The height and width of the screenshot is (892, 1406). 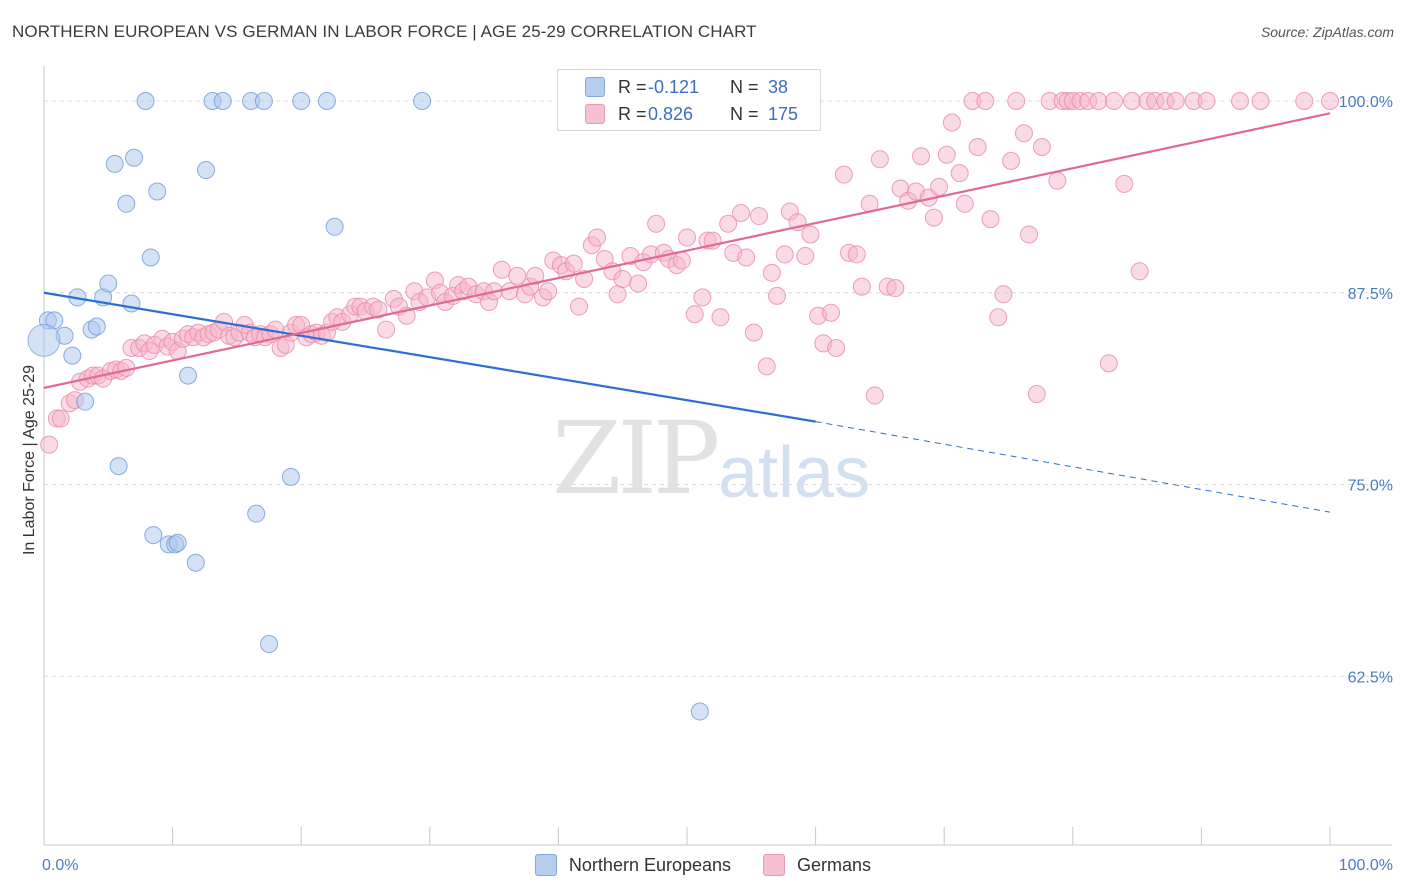 I want to click on germans-swatch, so click(x=595, y=114).